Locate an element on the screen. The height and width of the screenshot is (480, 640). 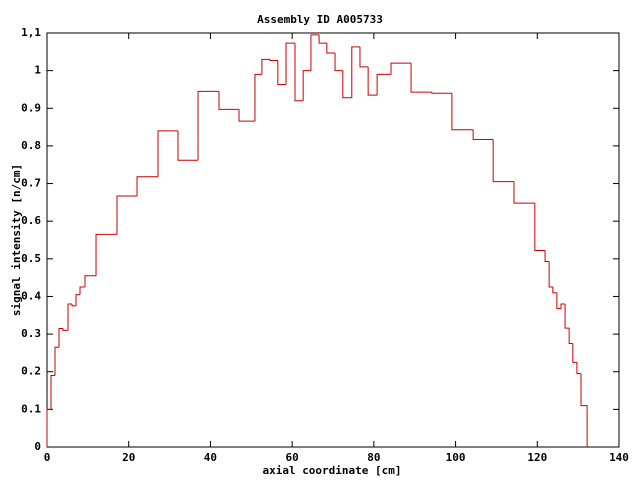
x-tick-label: 120 is located at coordinates (537, 457).